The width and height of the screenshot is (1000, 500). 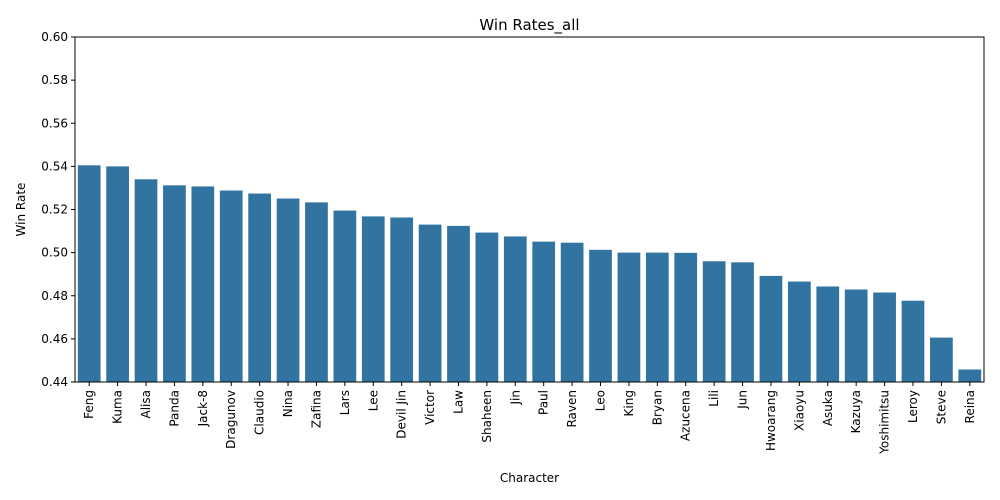 What do you see at coordinates (458, 303) in the screenshot?
I see `bar-law` at bounding box center [458, 303].